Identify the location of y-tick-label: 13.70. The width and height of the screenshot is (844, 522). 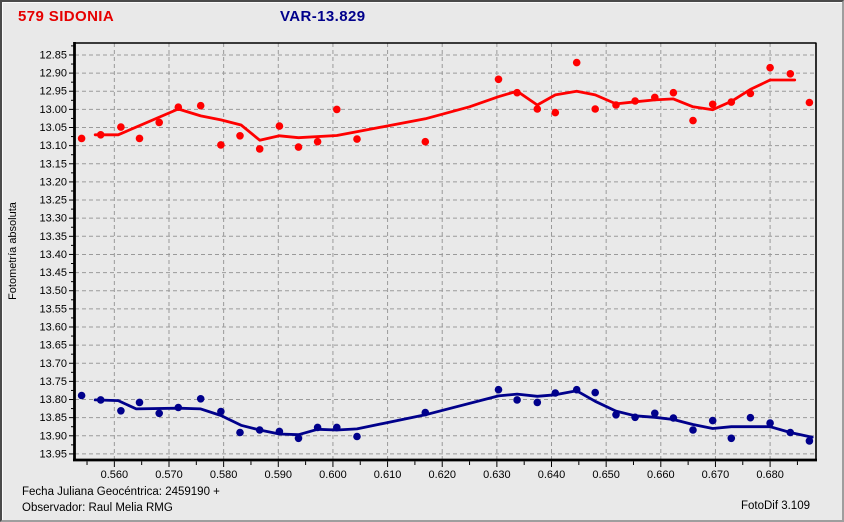
(53, 364).